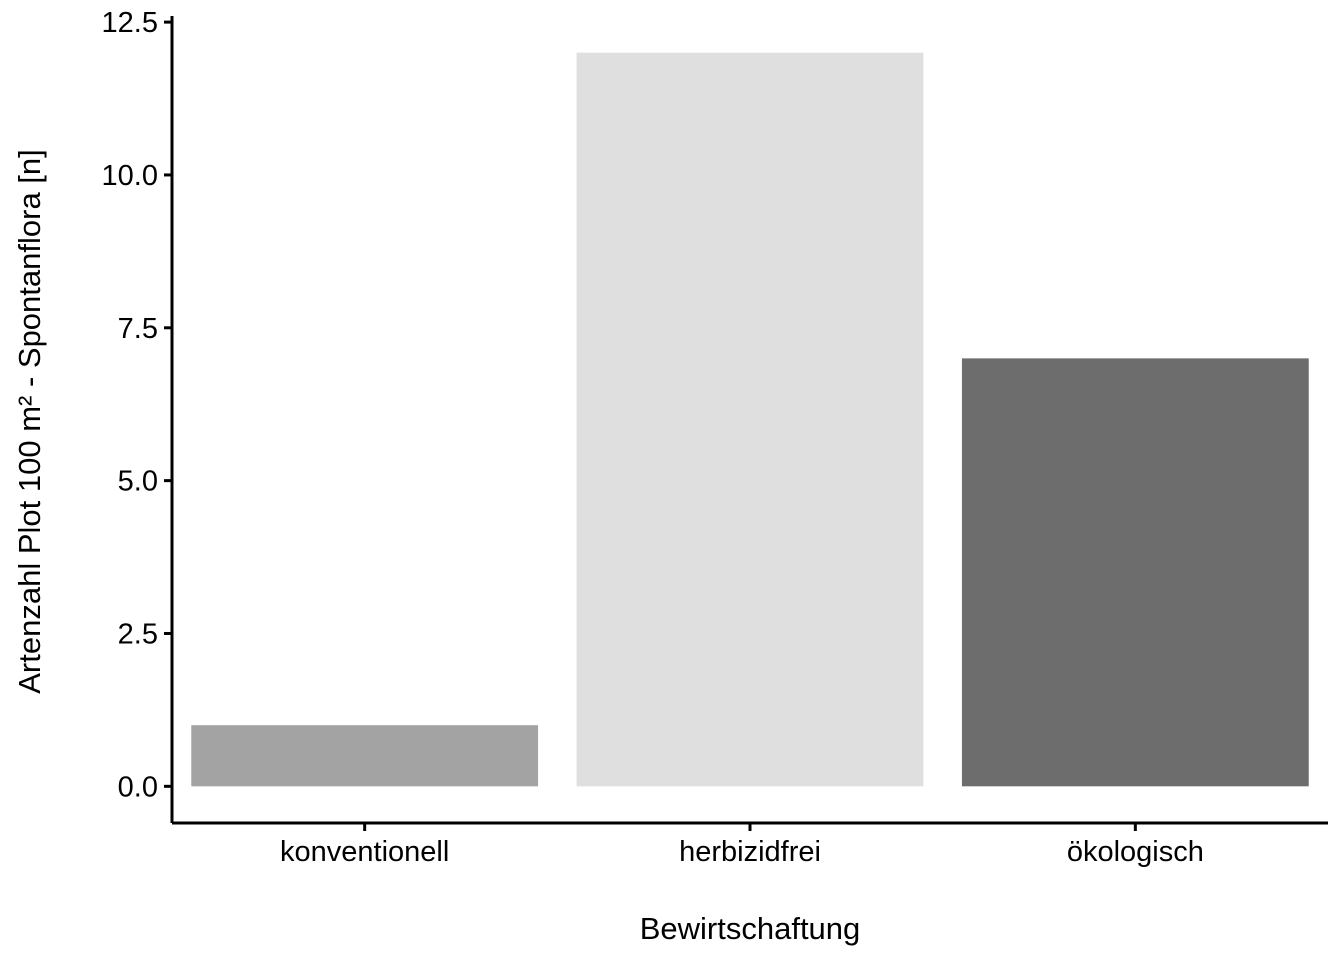 The height and width of the screenshot is (960, 1344). What do you see at coordinates (138, 787) in the screenshot?
I see `y-tick-label: 0.0` at bounding box center [138, 787].